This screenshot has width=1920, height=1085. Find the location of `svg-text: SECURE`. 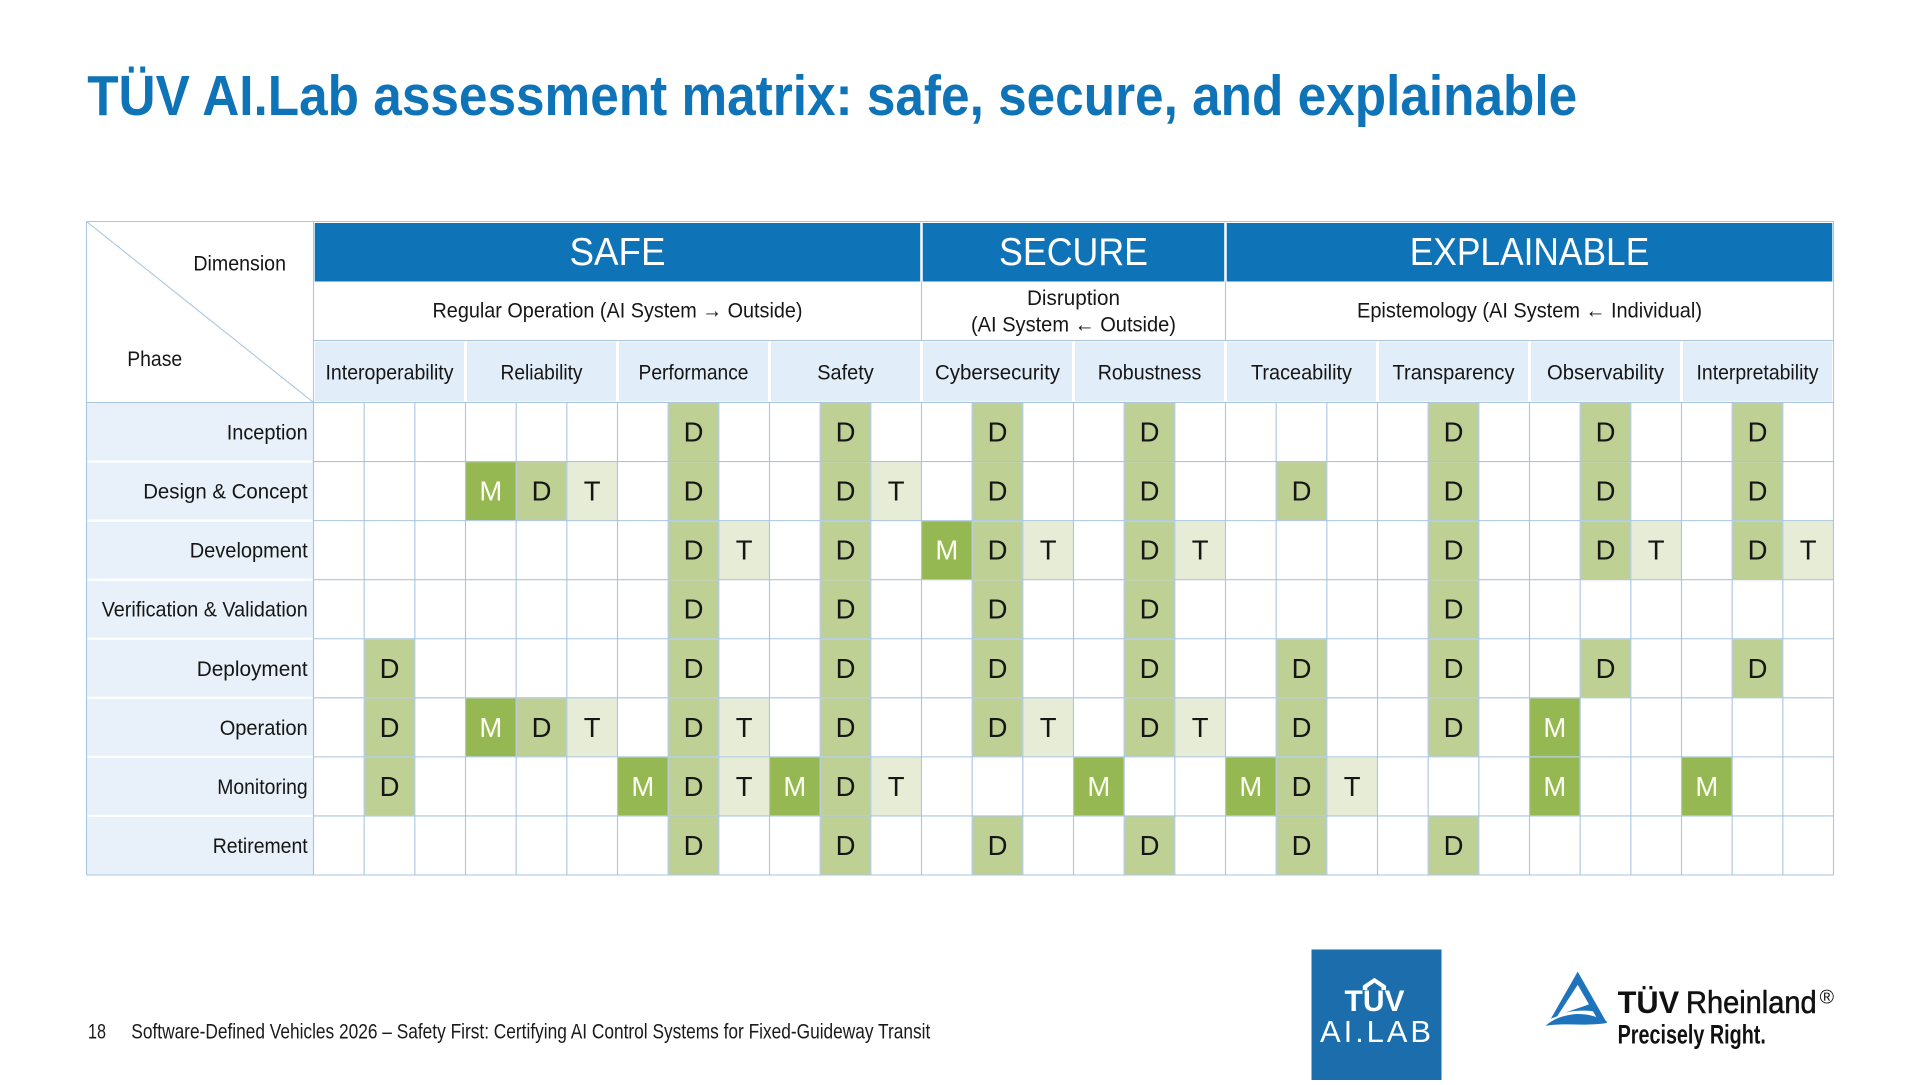

svg-text: SECURE is located at coordinates (1073, 252).